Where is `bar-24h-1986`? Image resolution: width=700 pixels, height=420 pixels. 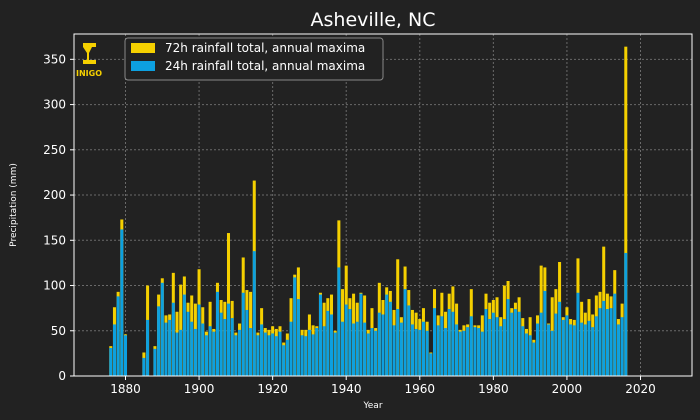 bar-24h-1986 is located at coordinates (515, 342).